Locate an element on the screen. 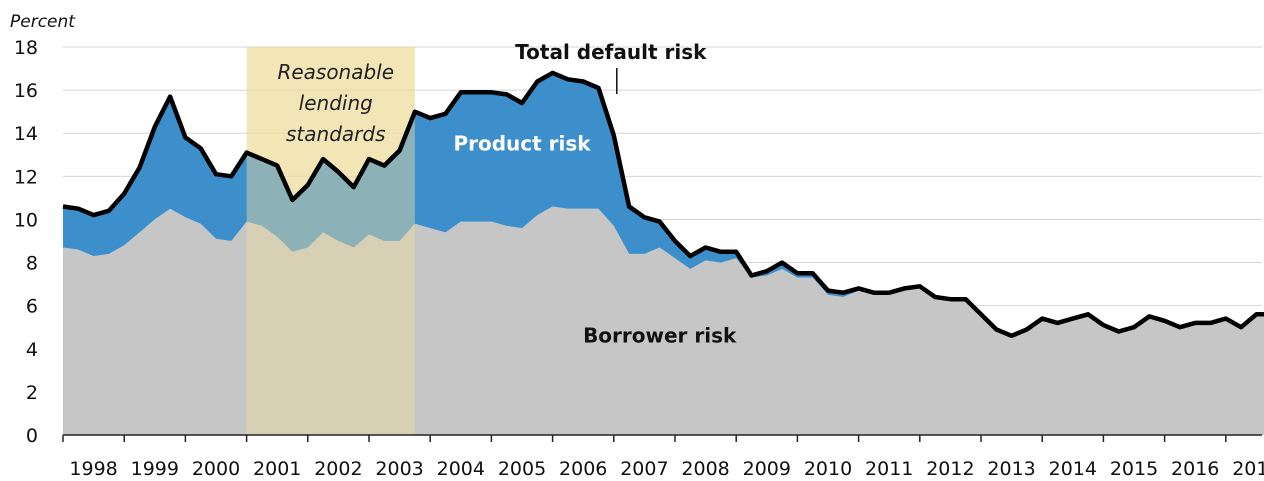 This screenshot has width=1264, height=481. x-tick-label: 2013 is located at coordinates (1011, 469).